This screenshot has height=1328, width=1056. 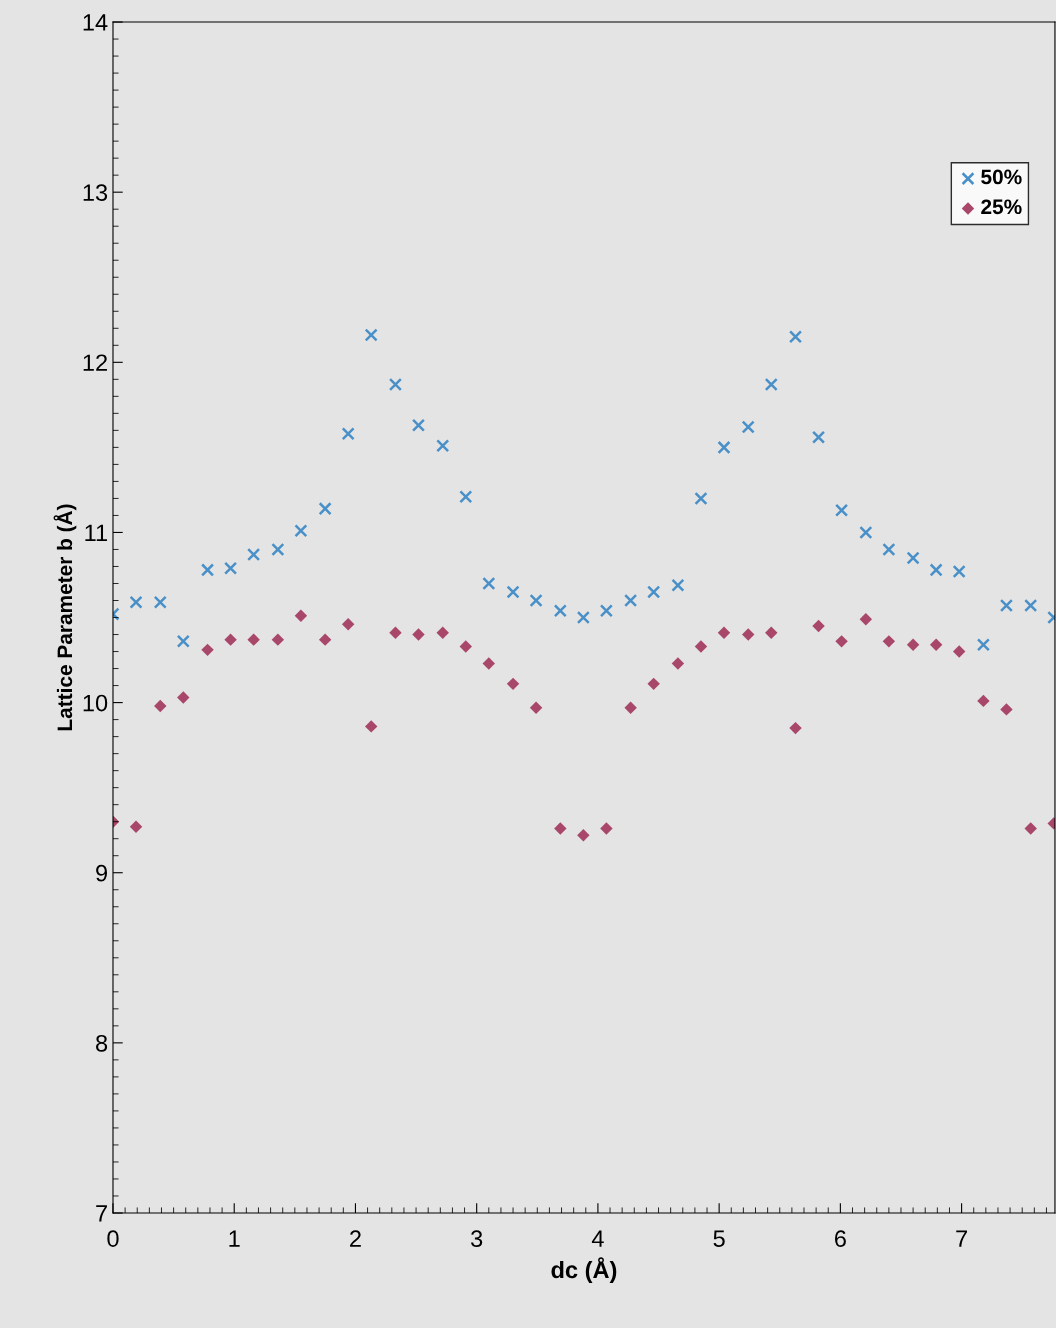 What do you see at coordinates (1001, 177) in the screenshot?
I see `legend-label: 50%` at bounding box center [1001, 177].